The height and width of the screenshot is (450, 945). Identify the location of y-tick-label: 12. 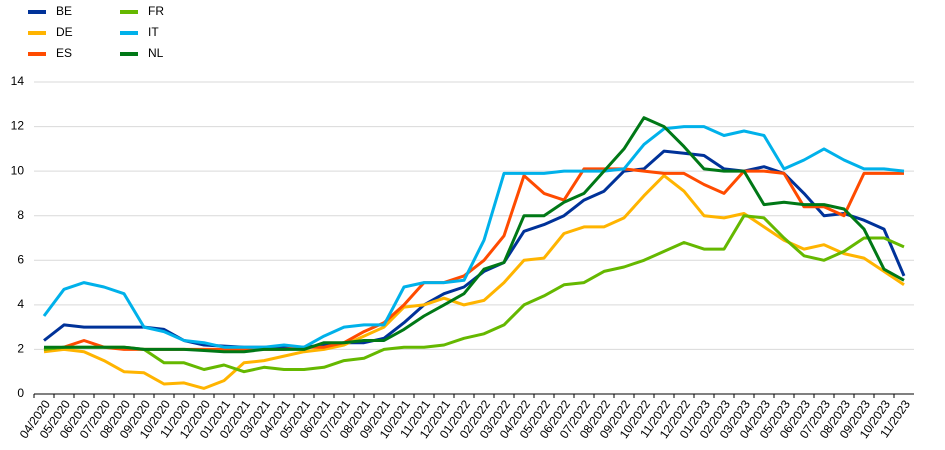
(18, 126).